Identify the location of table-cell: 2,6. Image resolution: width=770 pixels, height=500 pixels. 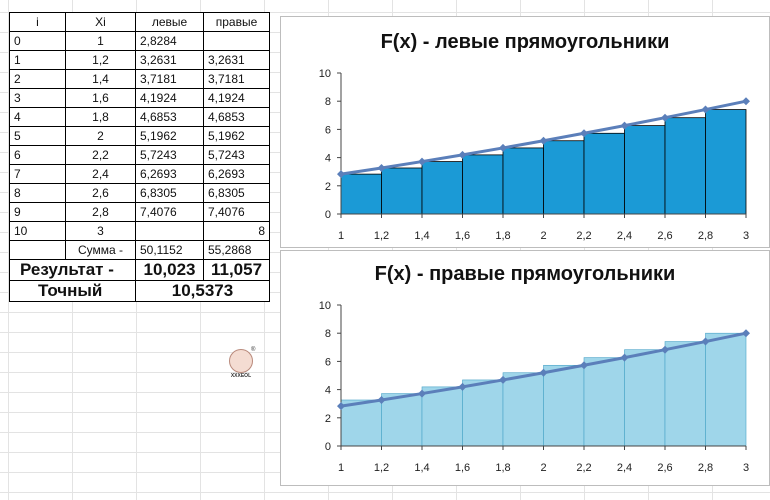
(100, 193).